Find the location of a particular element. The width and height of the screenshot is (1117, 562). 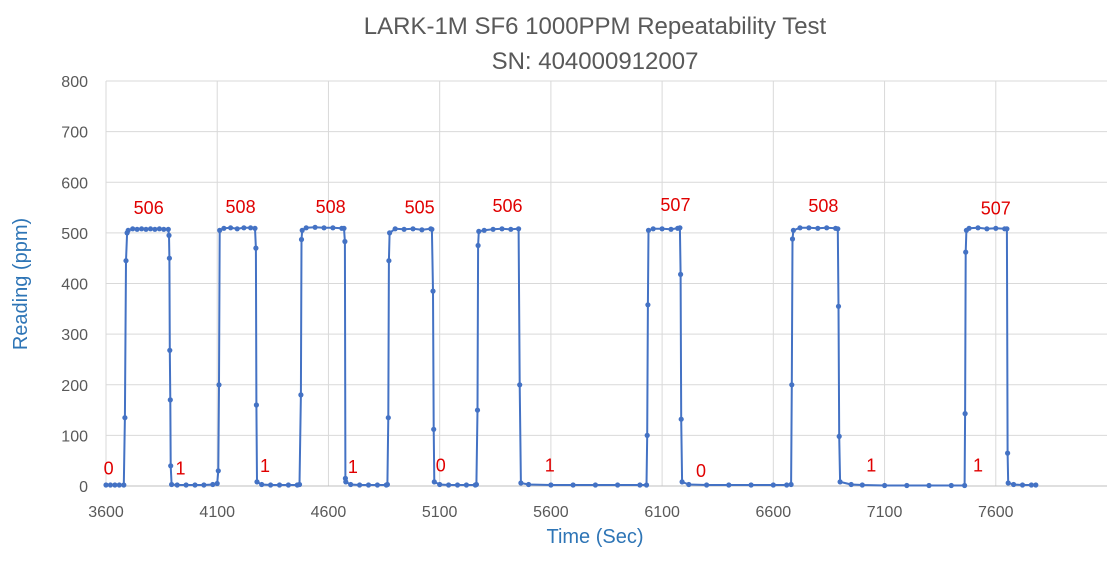

x-tick-label: 4100 is located at coordinates (217, 512).